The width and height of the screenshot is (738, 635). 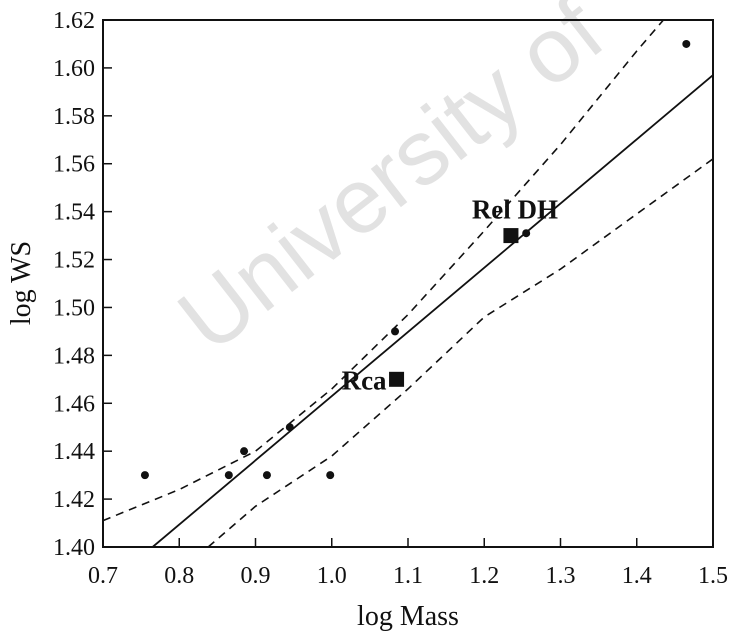 I want to click on y-tick-label: 1.52, so click(x=74, y=261).